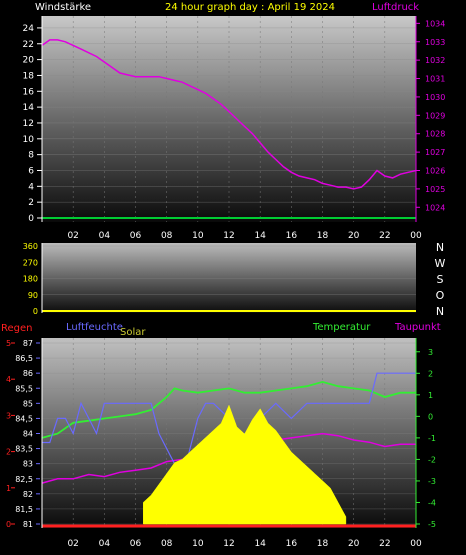 The image size is (466, 555). What do you see at coordinates (395, 7) in the screenshot?
I see `header-pressure-label: Luftdruck` at bounding box center [395, 7].